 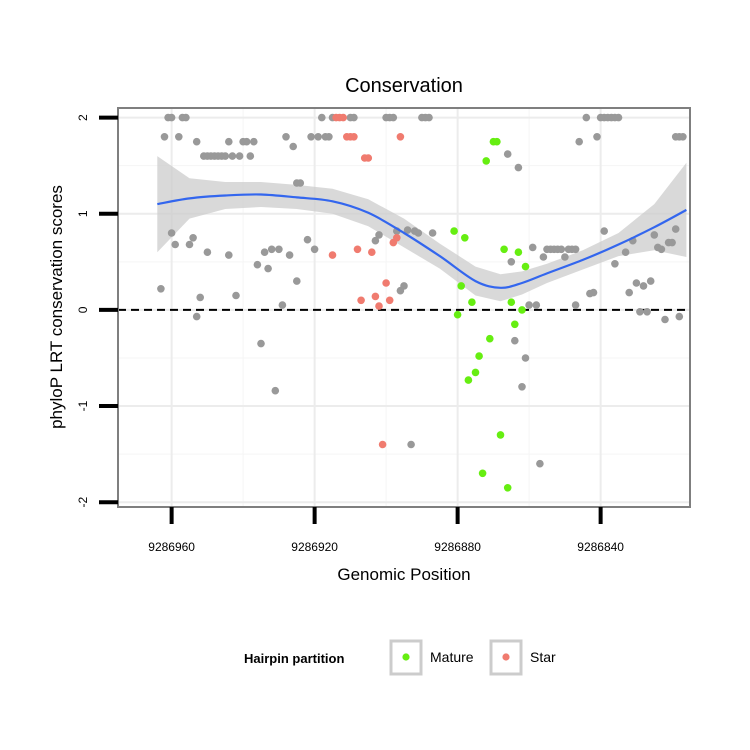 I want to click on legend: Hairpin partition Mature Star, so click(x=400, y=657).